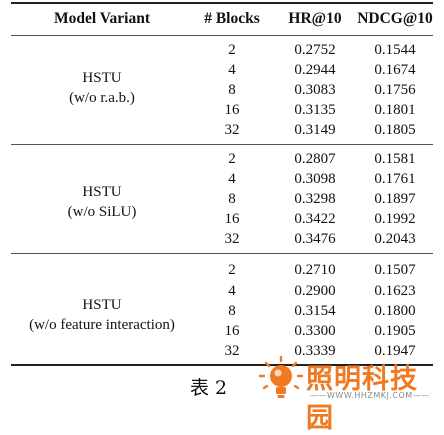  I want to click on model-variant-note: (w/o feature interaction), so click(102, 325).